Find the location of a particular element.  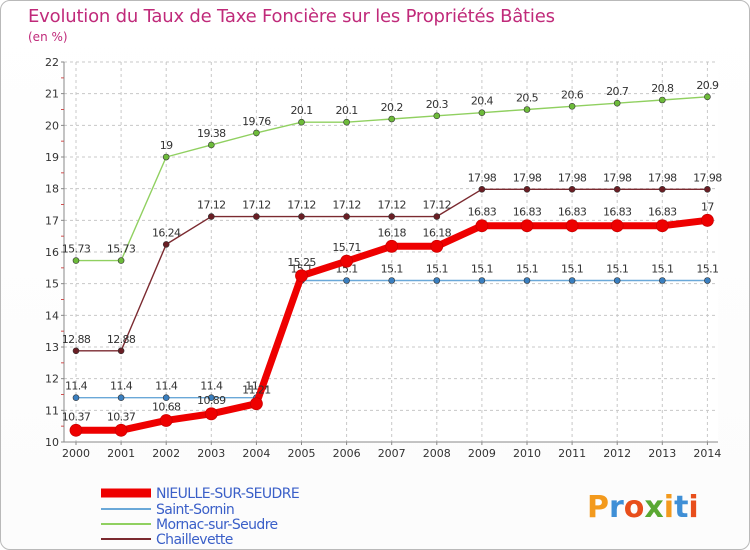

data-label: 16.18 is located at coordinates (437, 232).